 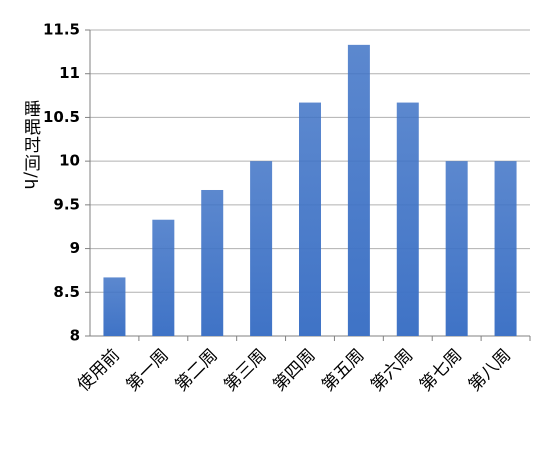 What do you see at coordinates (490, 370) in the screenshot?
I see `x-tick-label: 第八周` at bounding box center [490, 370].